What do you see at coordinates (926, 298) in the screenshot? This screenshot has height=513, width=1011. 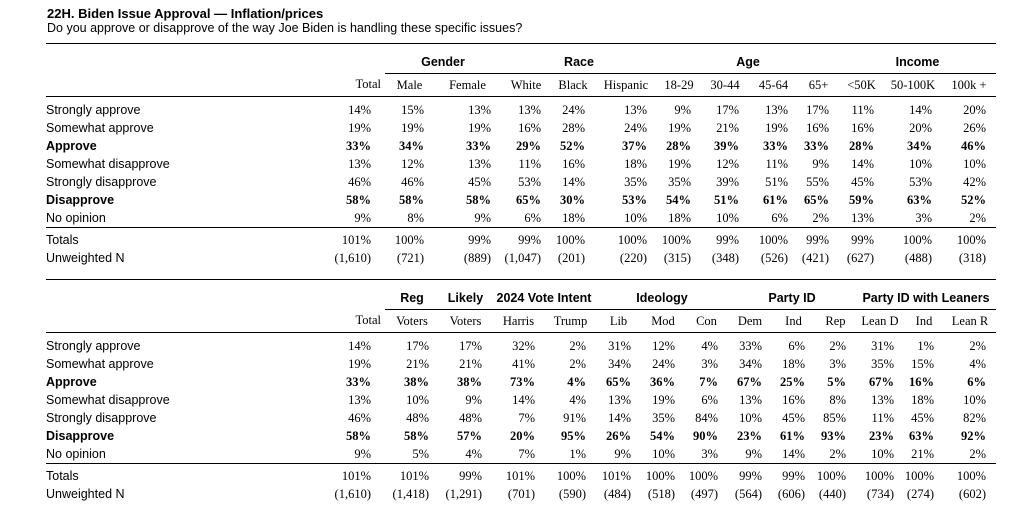 I see `group-header: Party ID with Leaners` at bounding box center [926, 298].